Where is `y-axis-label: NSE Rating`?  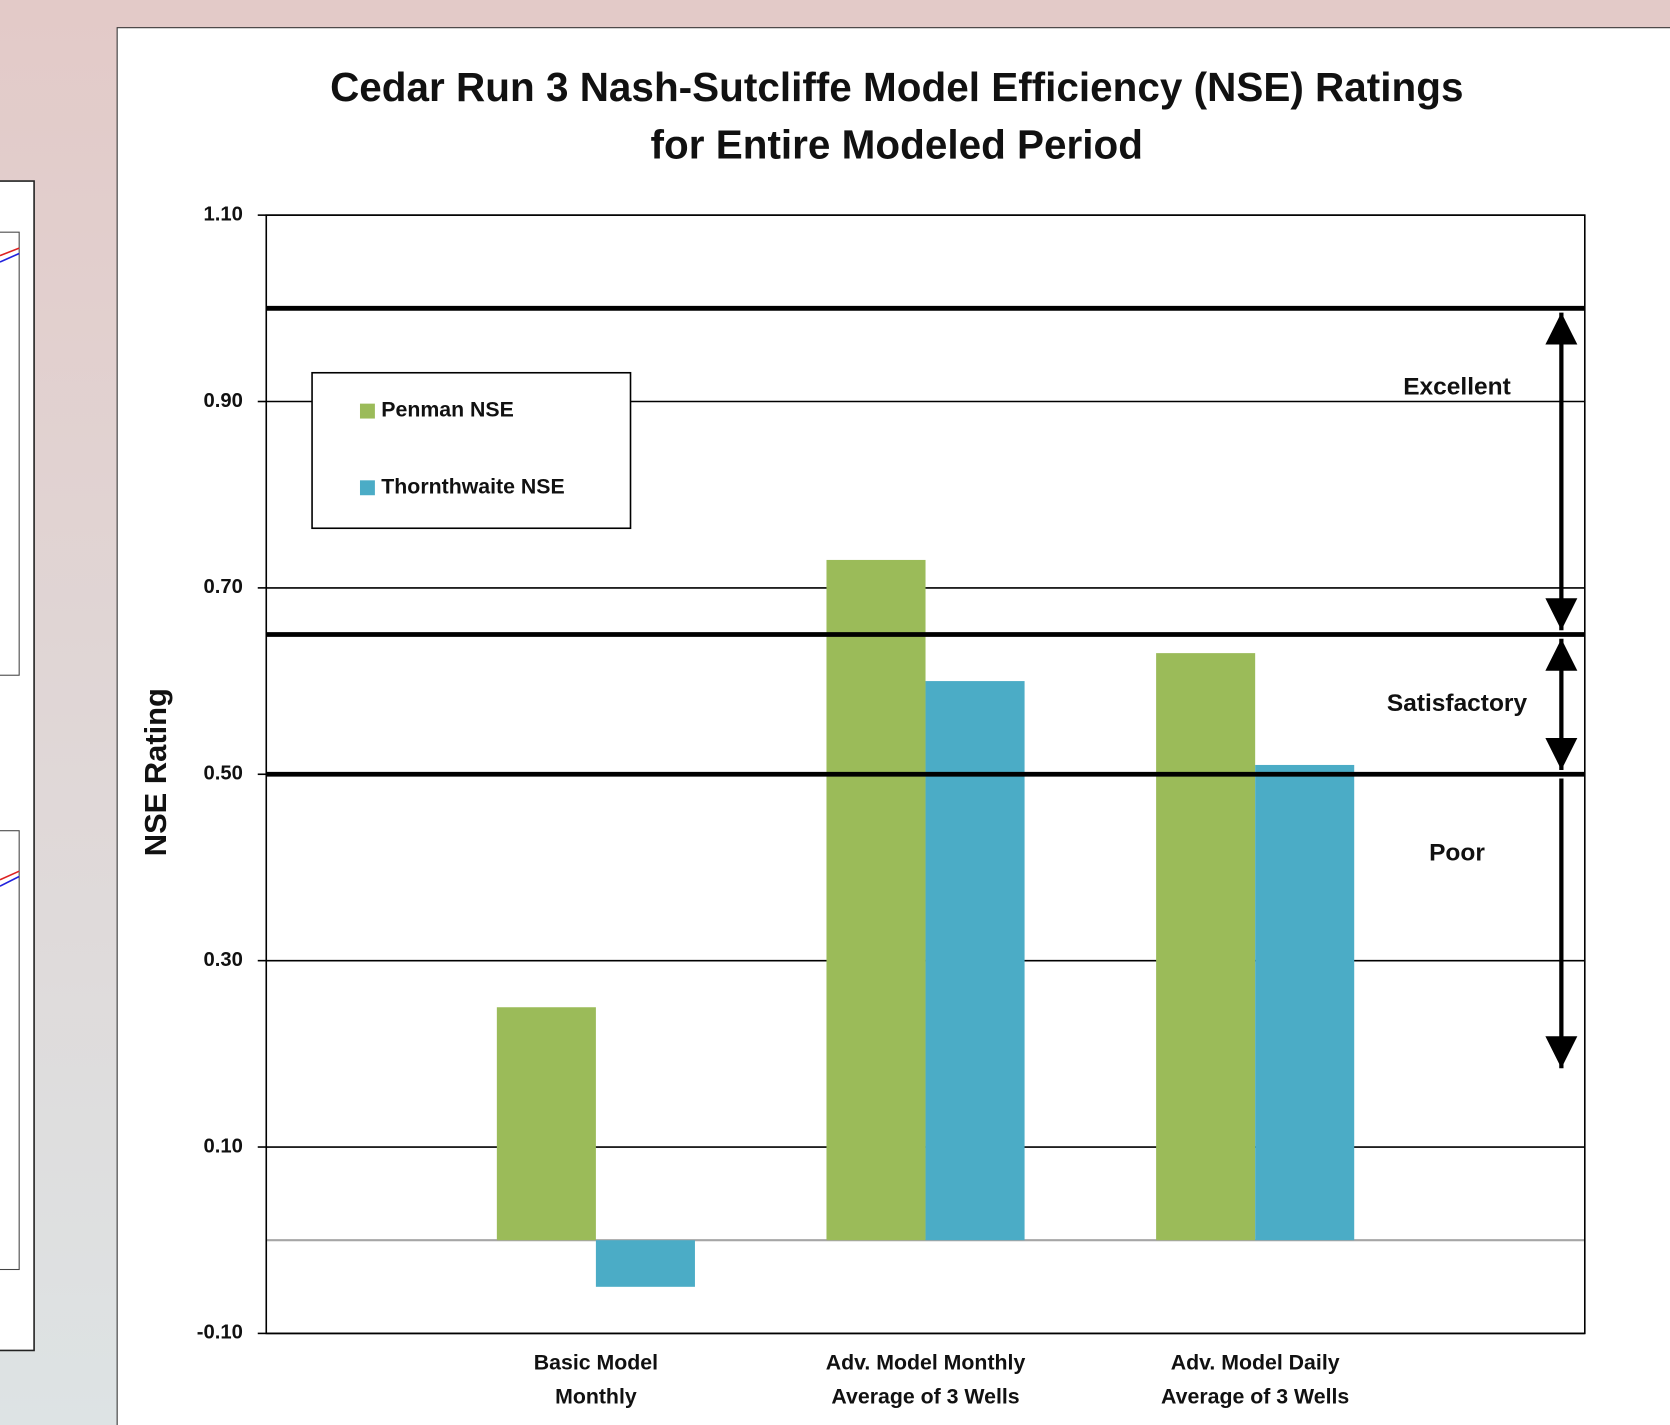 y-axis-label: NSE Rating is located at coordinates (155, 772).